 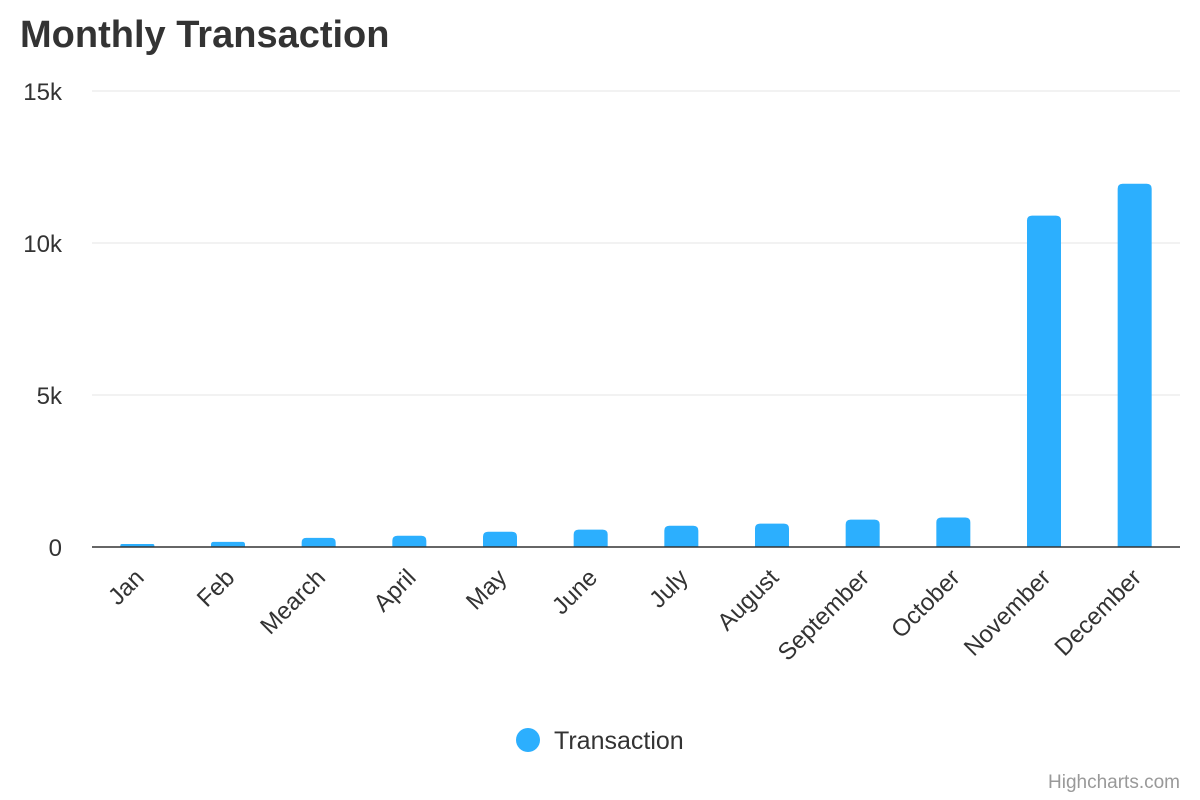 I want to click on chart-title: Monthly Transaction, so click(x=205, y=35).